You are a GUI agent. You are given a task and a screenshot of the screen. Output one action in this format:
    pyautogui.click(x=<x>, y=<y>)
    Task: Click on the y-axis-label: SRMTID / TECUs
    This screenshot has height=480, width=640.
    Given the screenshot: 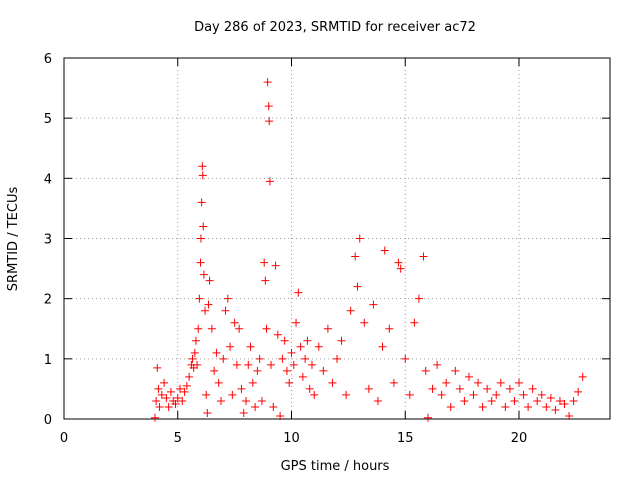 What is the action you would take?
    pyautogui.click(x=13, y=239)
    